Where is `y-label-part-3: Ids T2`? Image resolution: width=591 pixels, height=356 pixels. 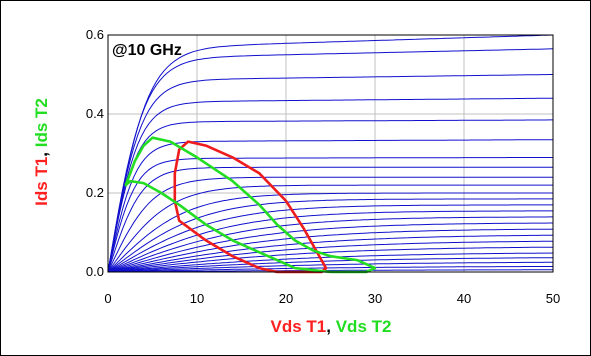
y-label-part-3: Ids T2 is located at coordinates (41, 122).